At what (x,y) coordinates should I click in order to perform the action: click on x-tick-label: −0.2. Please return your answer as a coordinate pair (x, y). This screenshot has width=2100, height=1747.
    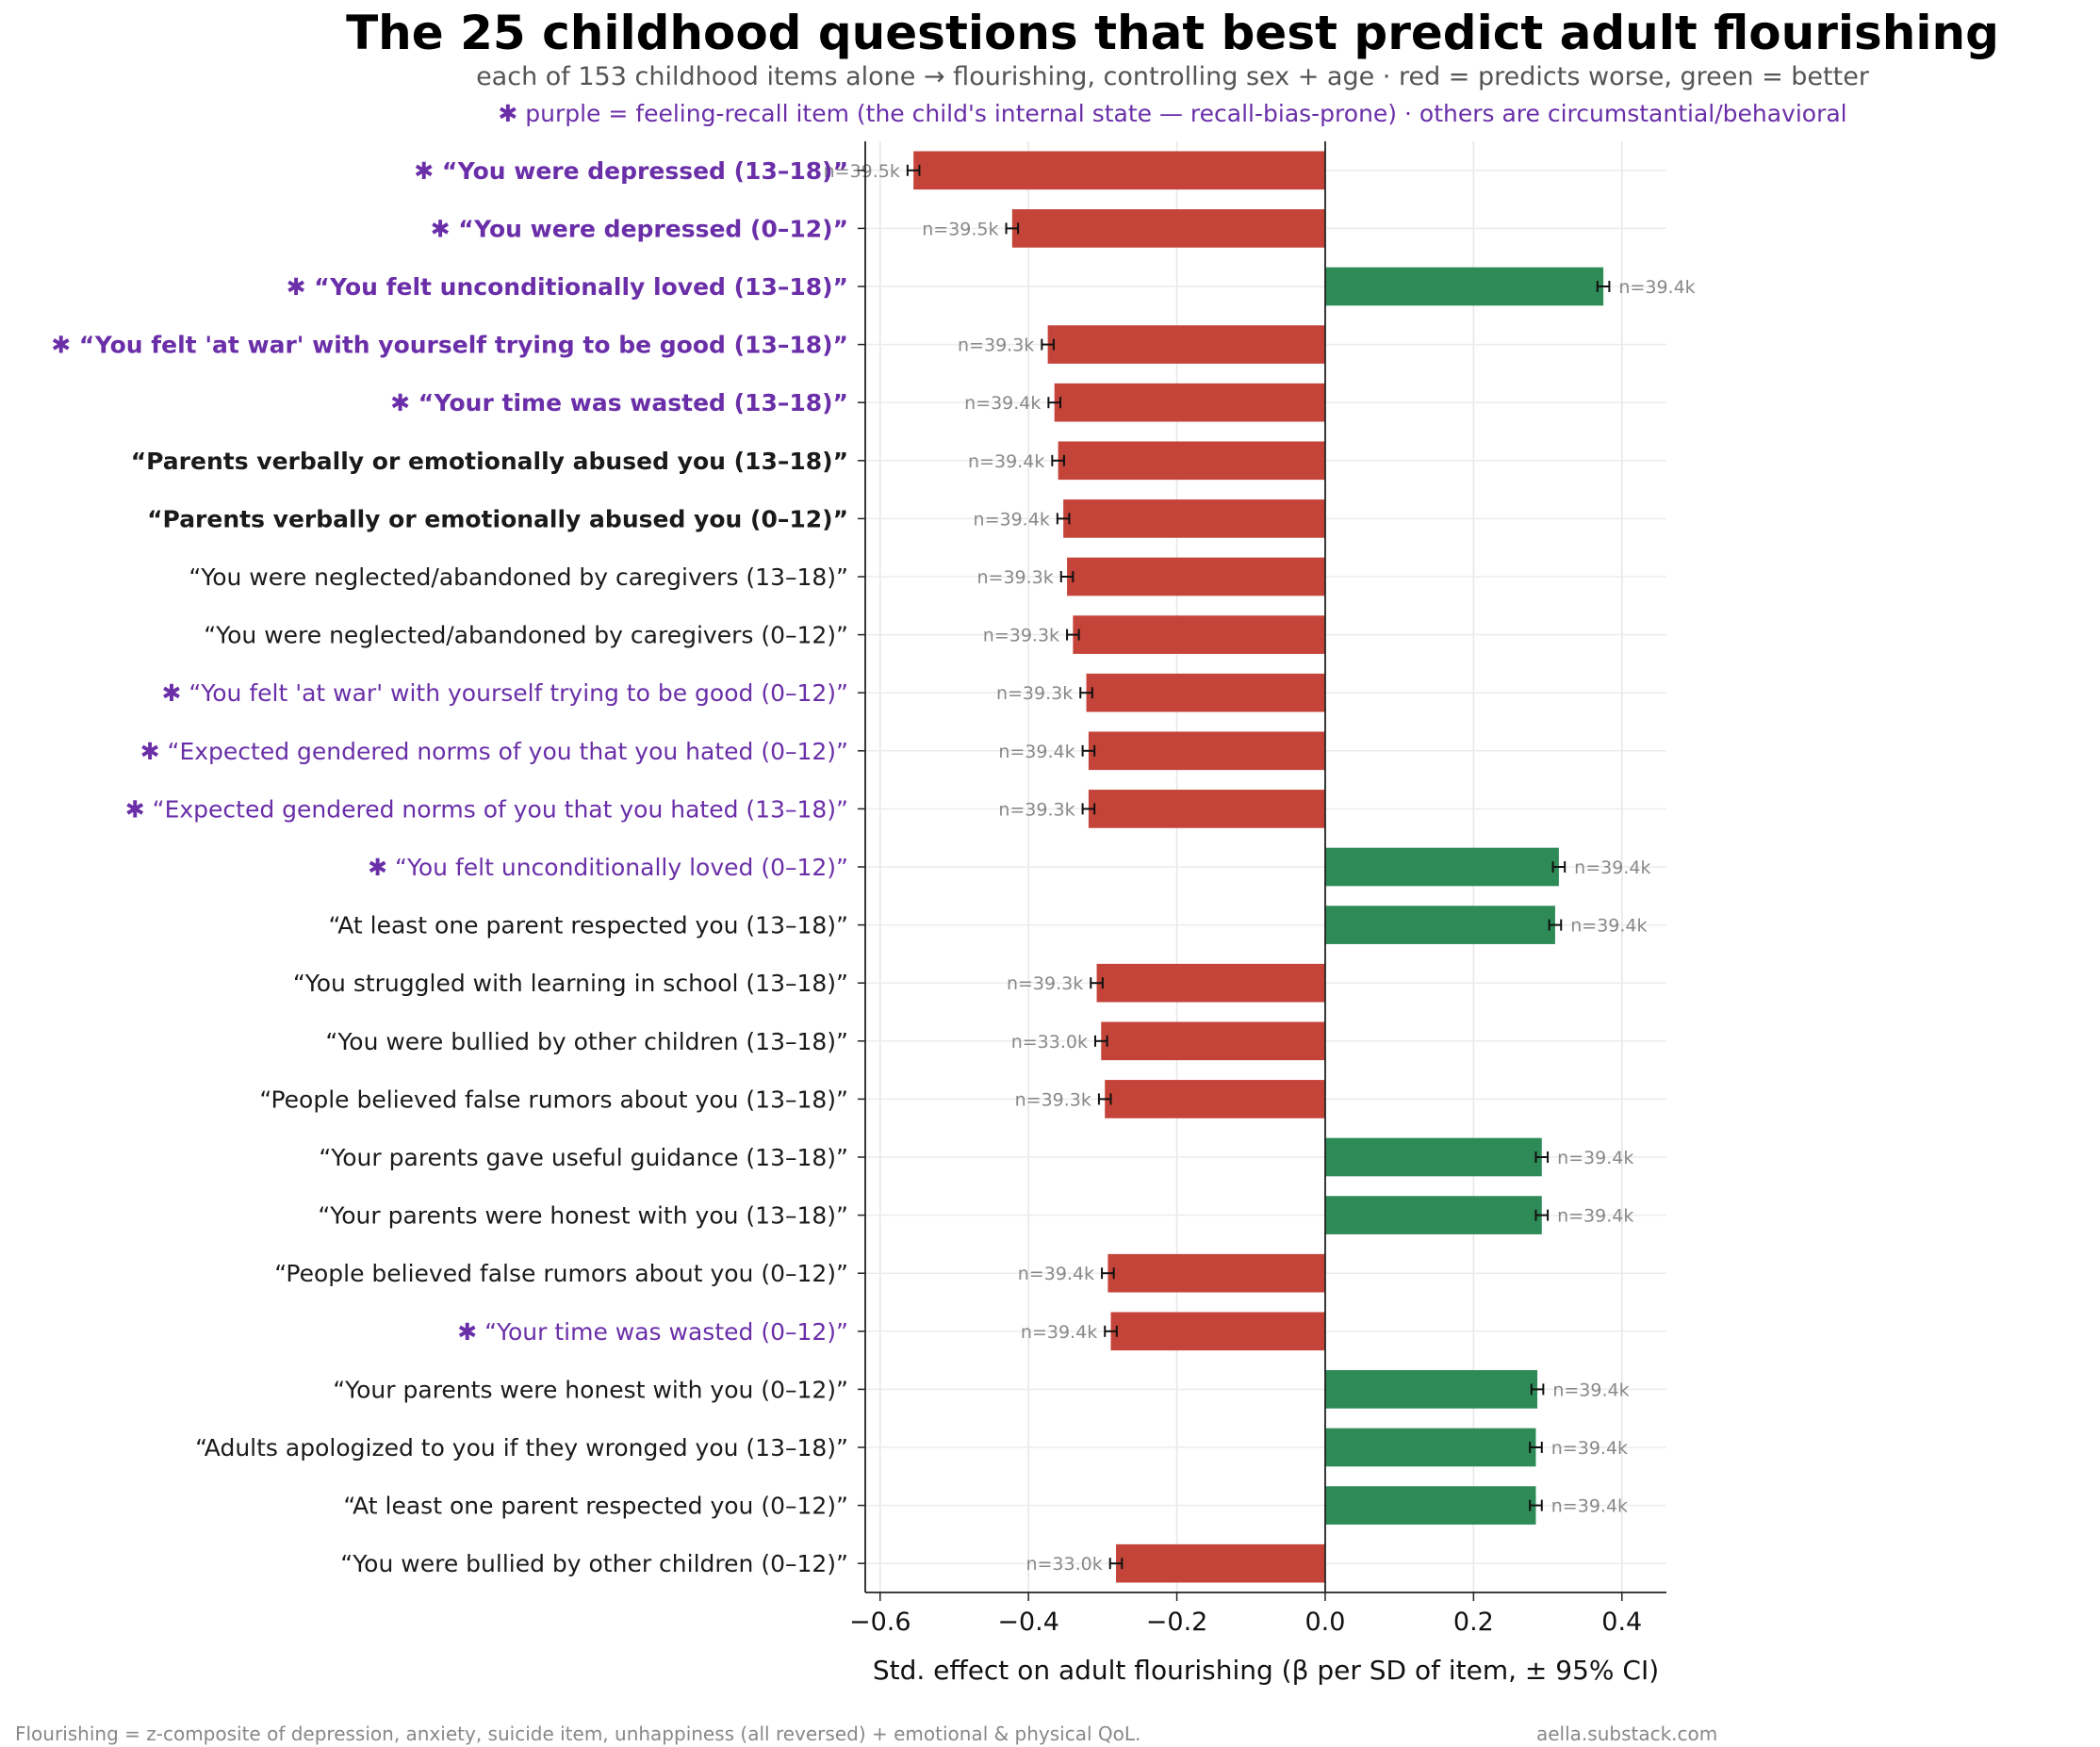
    Looking at the image, I should click on (1177, 1623).